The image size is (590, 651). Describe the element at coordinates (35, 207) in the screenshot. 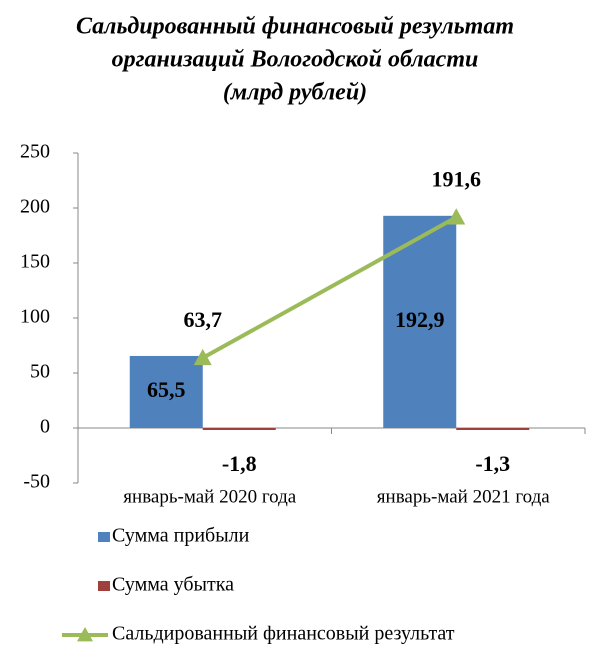

I see `y-tick-label: 200` at that location.